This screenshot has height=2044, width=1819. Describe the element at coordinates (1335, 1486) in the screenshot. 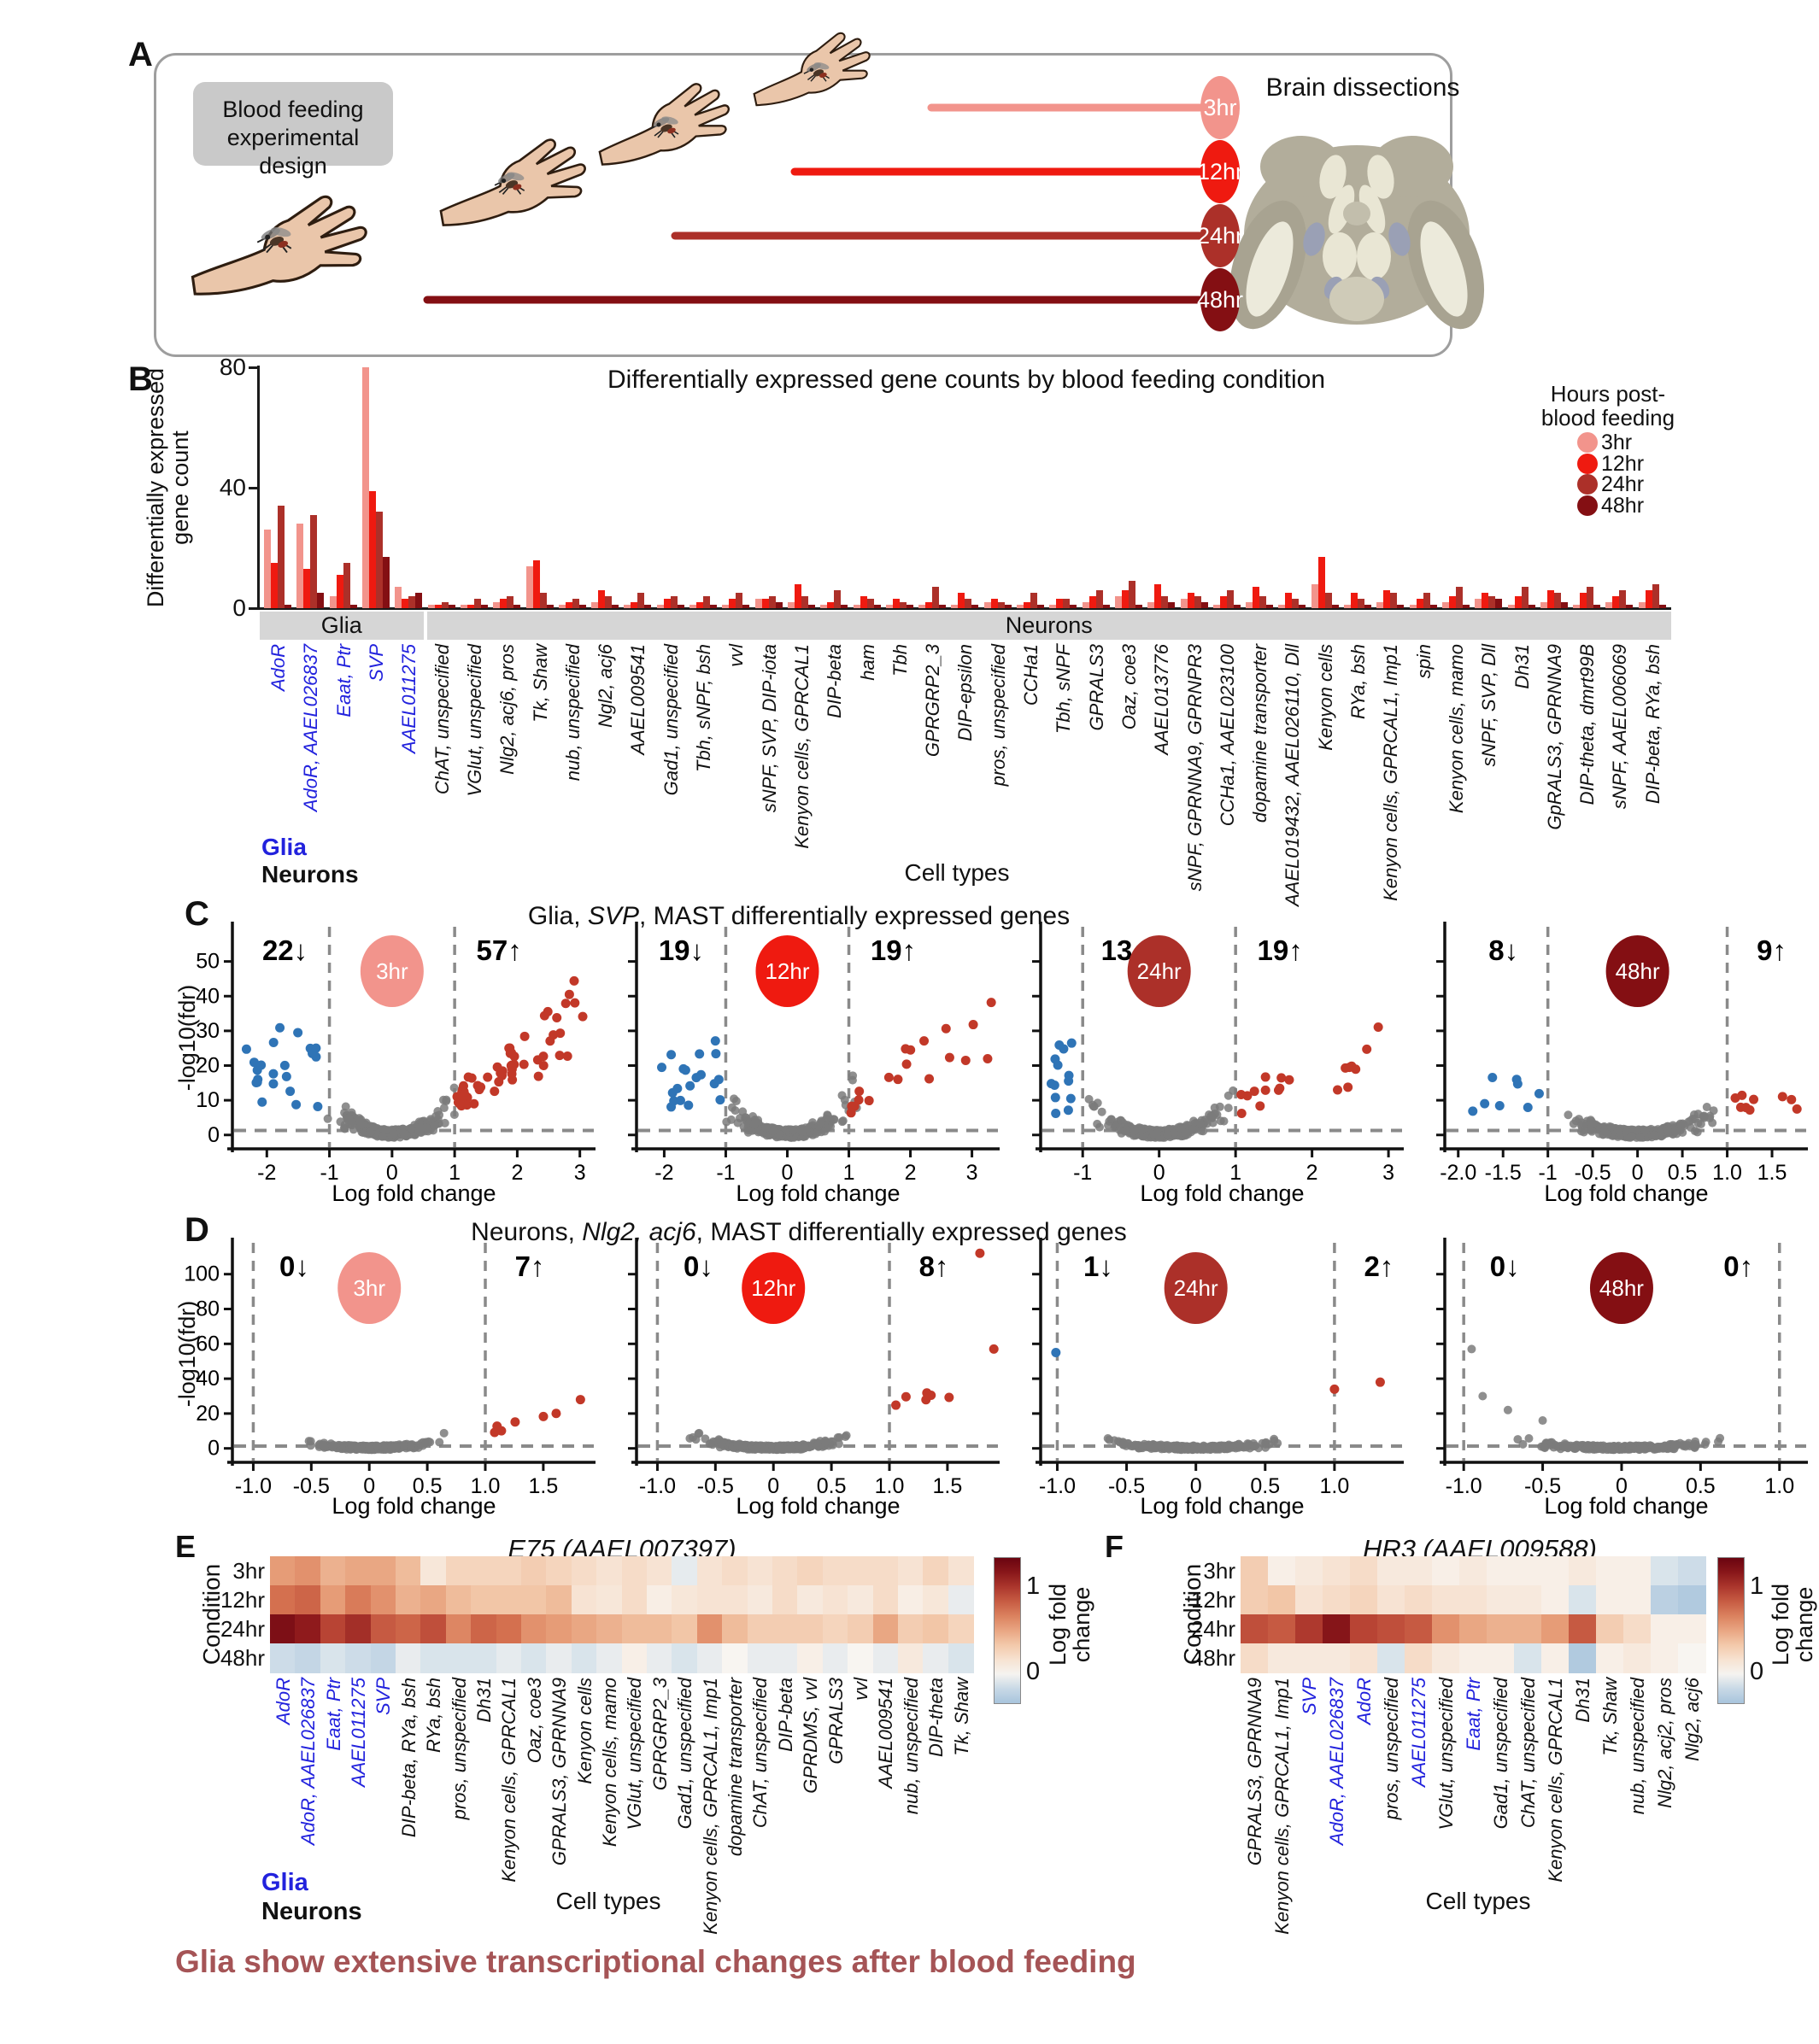

I see `volcano-x-tick-label: 1.0` at that location.